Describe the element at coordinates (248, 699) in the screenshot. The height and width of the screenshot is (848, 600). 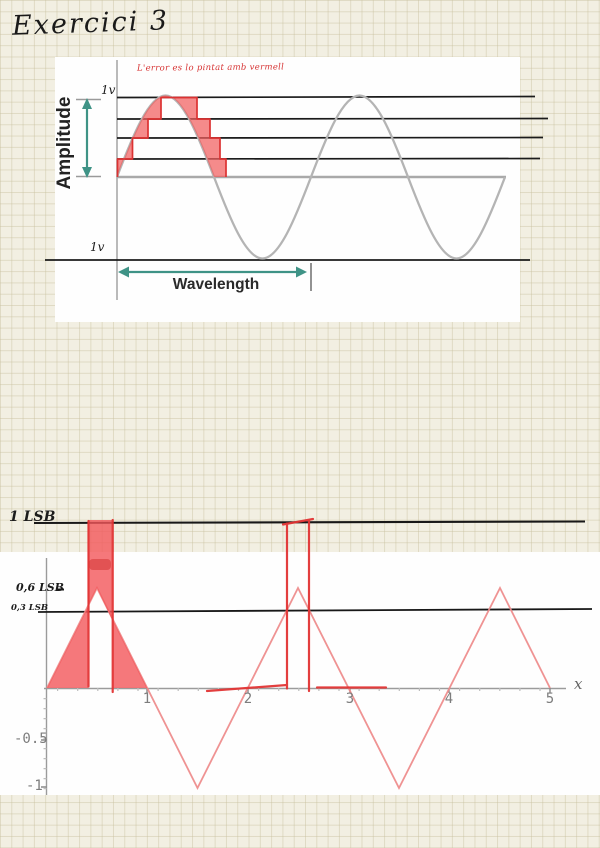
I see `x-tick-2: 2` at that location.